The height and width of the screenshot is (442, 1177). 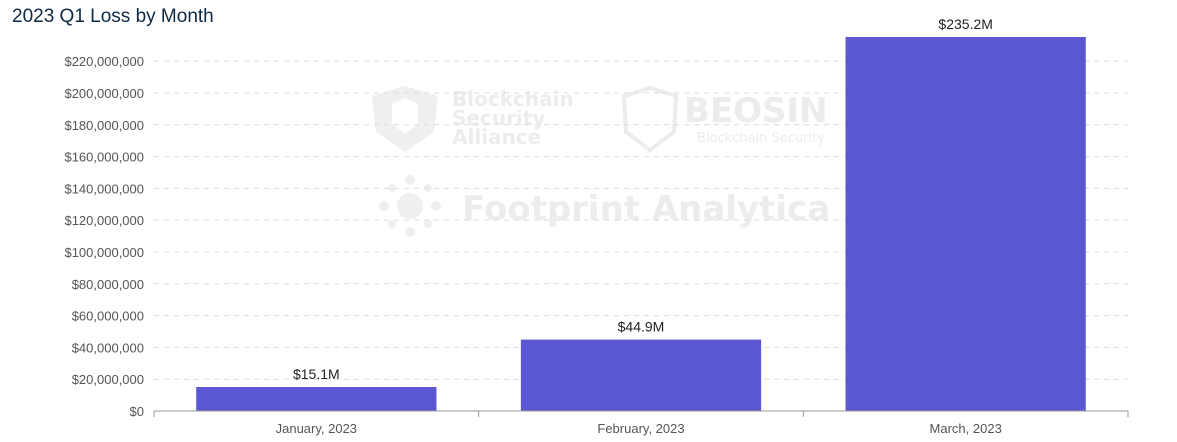 What do you see at coordinates (108, 316) in the screenshot?
I see `y-tick-label: $60,000,000` at bounding box center [108, 316].